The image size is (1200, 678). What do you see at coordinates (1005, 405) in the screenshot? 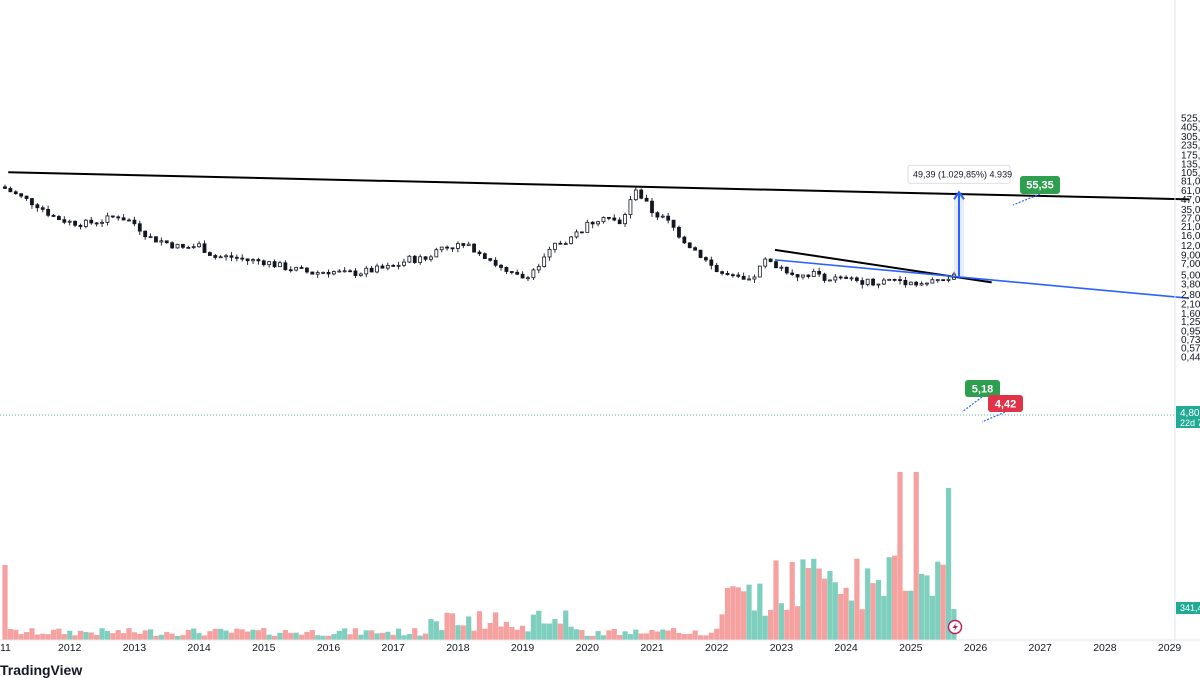
I see `price-label-text: 4,42` at bounding box center [1005, 405].